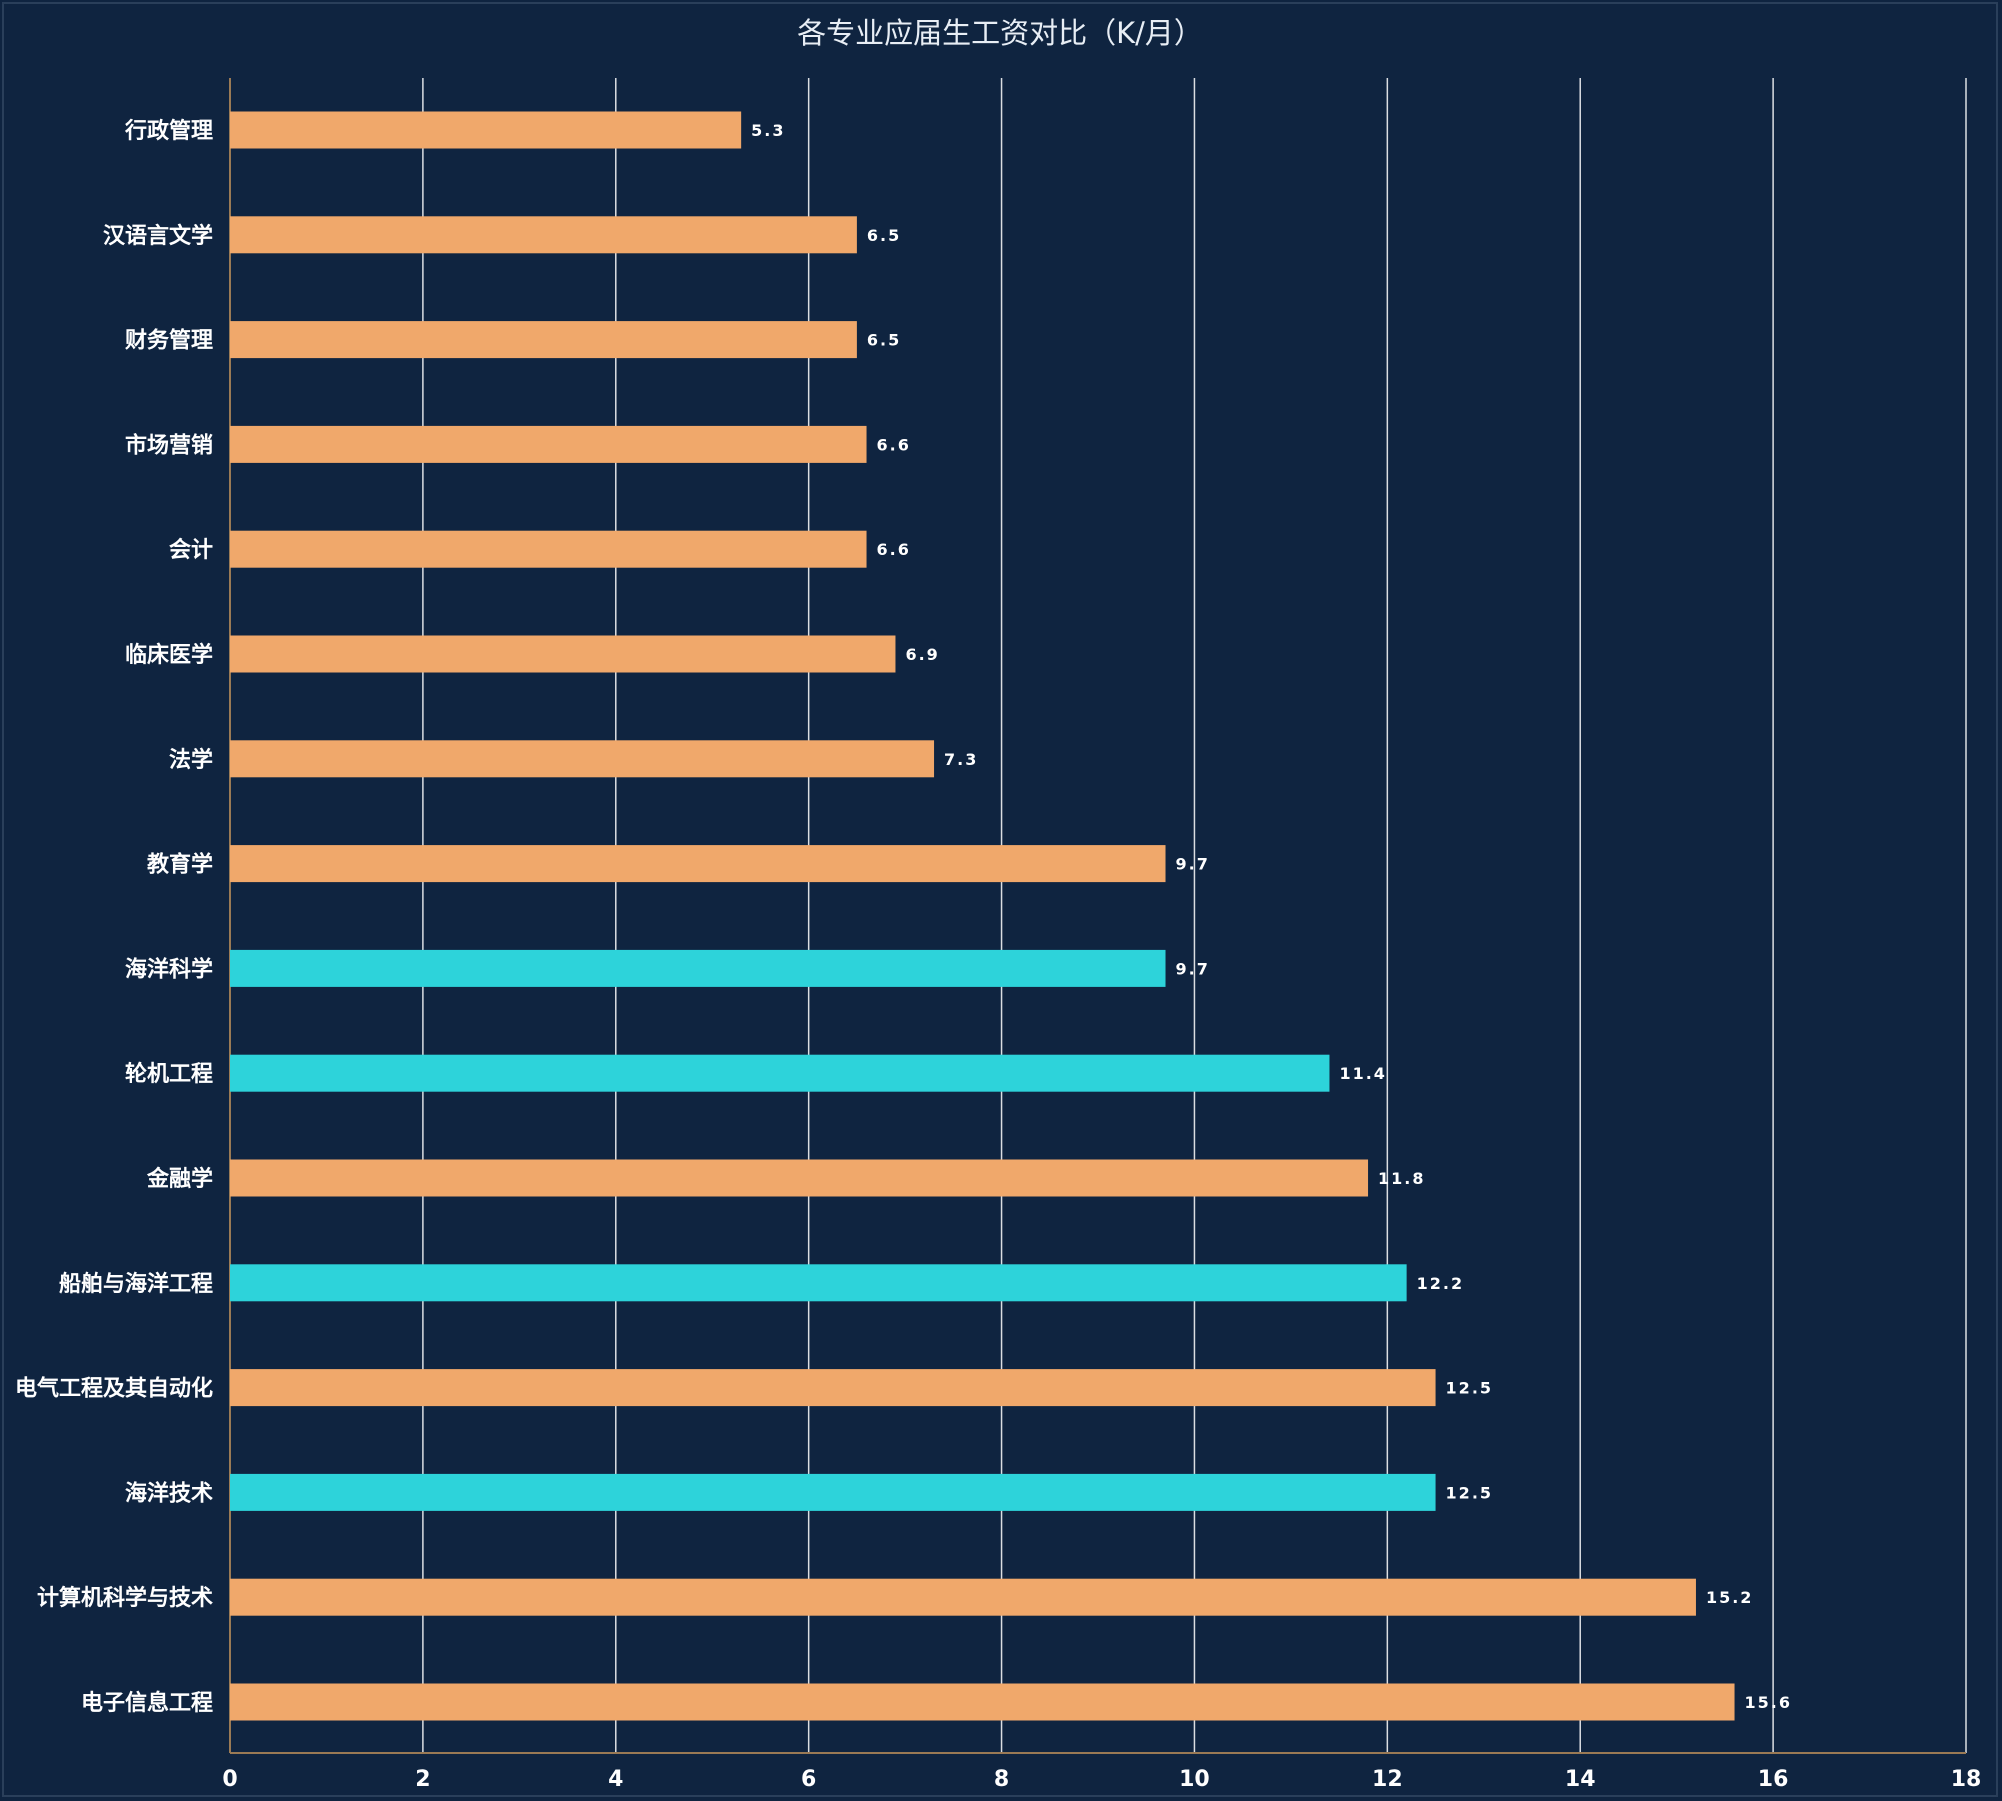 The image size is (2002, 1801). I want to click on category-label: 海洋科学, so click(169, 969).